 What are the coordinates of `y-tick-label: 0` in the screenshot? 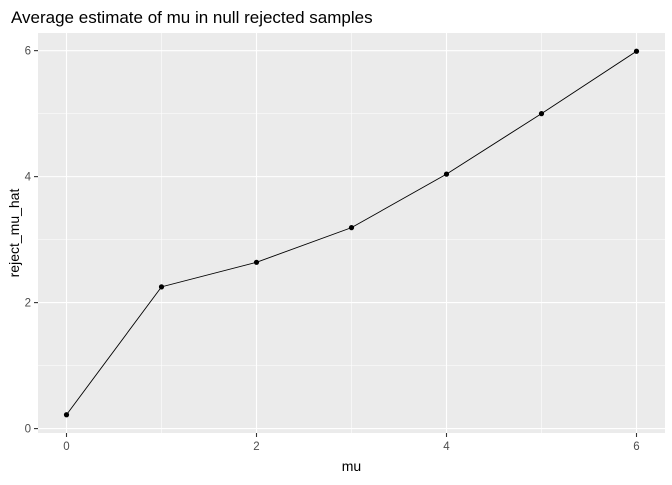 It's located at (28, 430).